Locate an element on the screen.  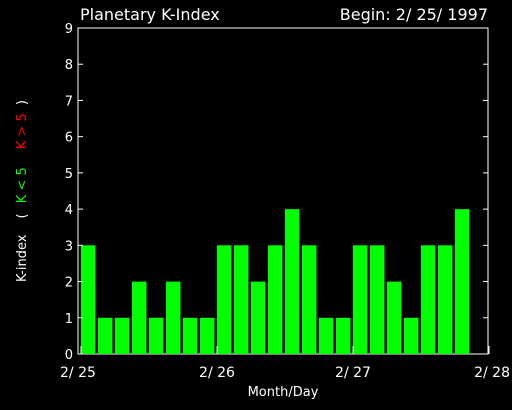
y-tick-label: 8 is located at coordinates (69, 65).